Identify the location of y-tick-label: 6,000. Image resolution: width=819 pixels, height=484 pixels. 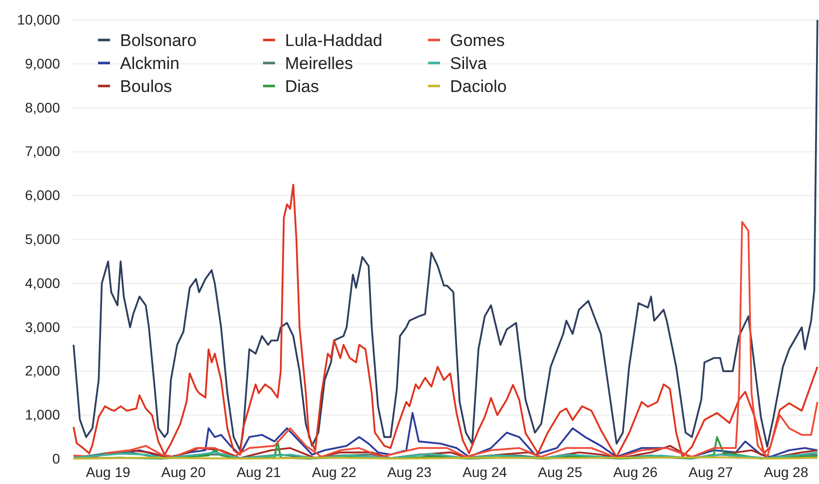
(42, 195).